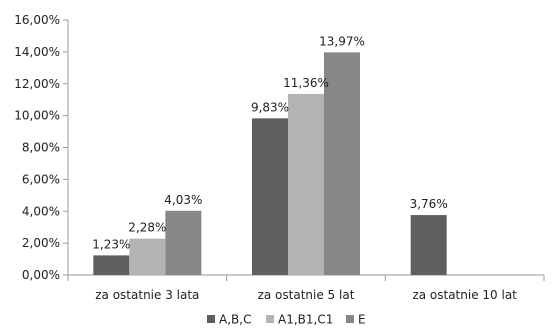 The image size is (552, 332). I want to click on y-tick-label: 10,00%, so click(37, 116).